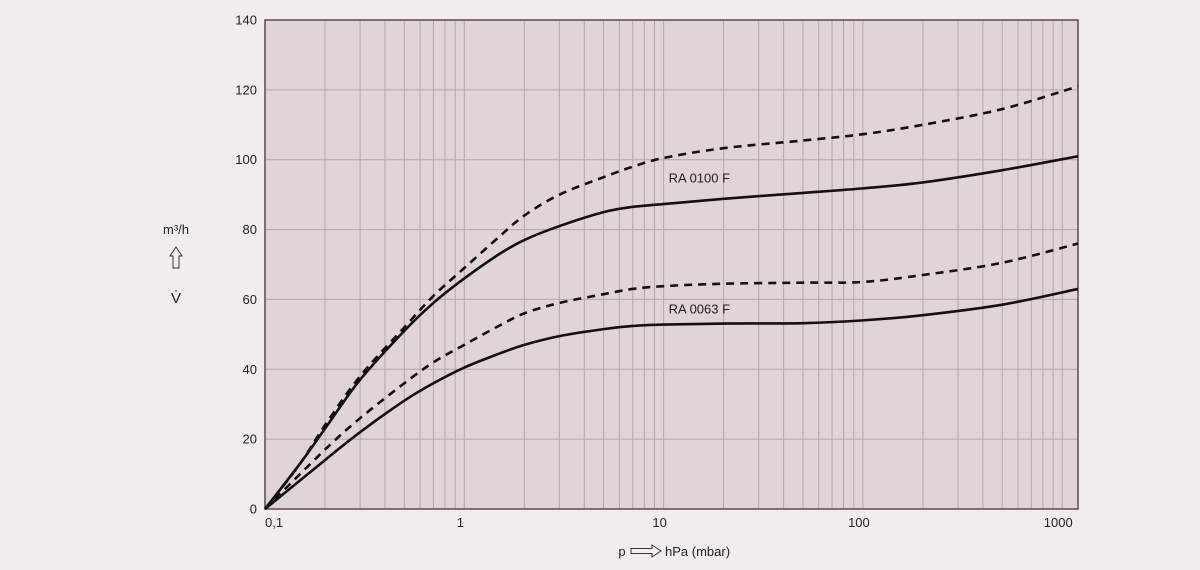 The image size is (1200, 570). Describe the element at coordinates (176, 257) in the screenshot. I see `up-arrow-icon` at that location.